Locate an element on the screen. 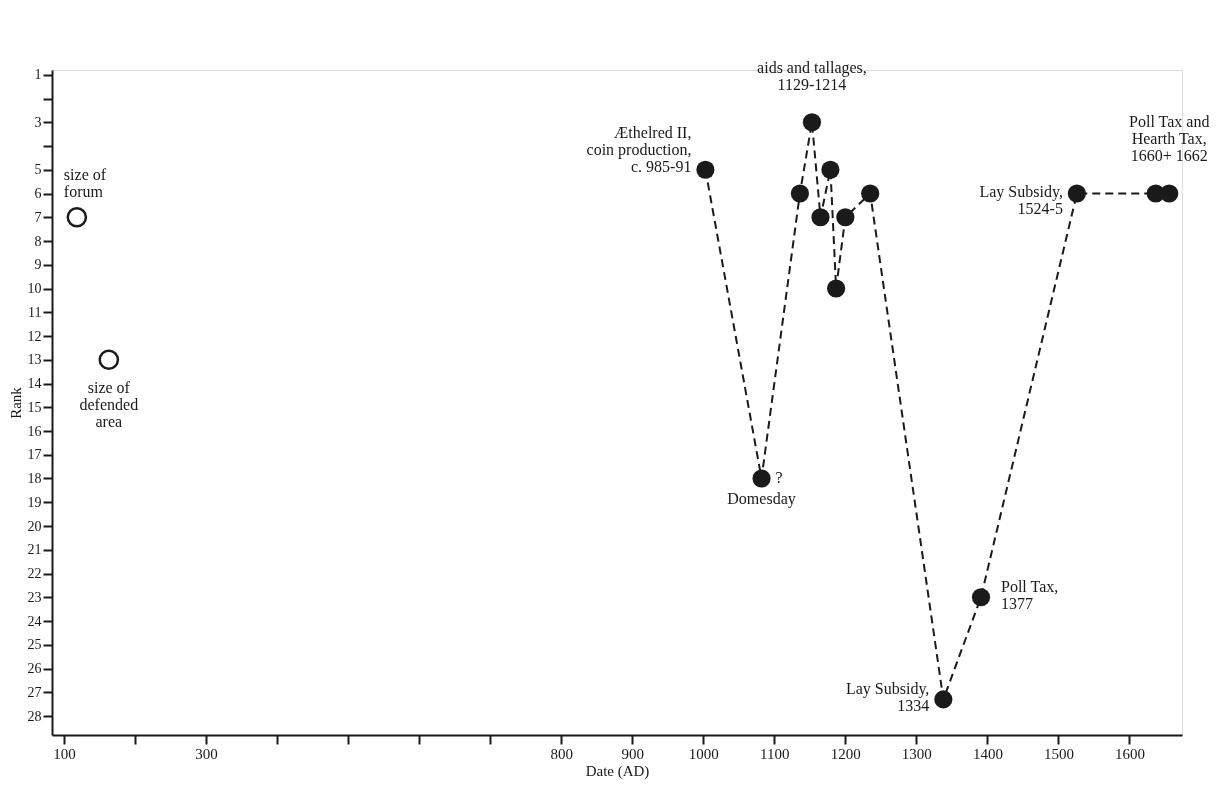  x-tick-label: 900 is located at coordinates (633, 753).